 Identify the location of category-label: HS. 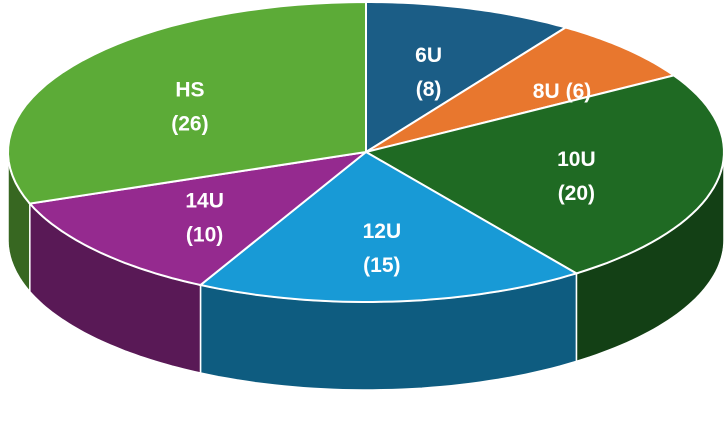
(189, 89).